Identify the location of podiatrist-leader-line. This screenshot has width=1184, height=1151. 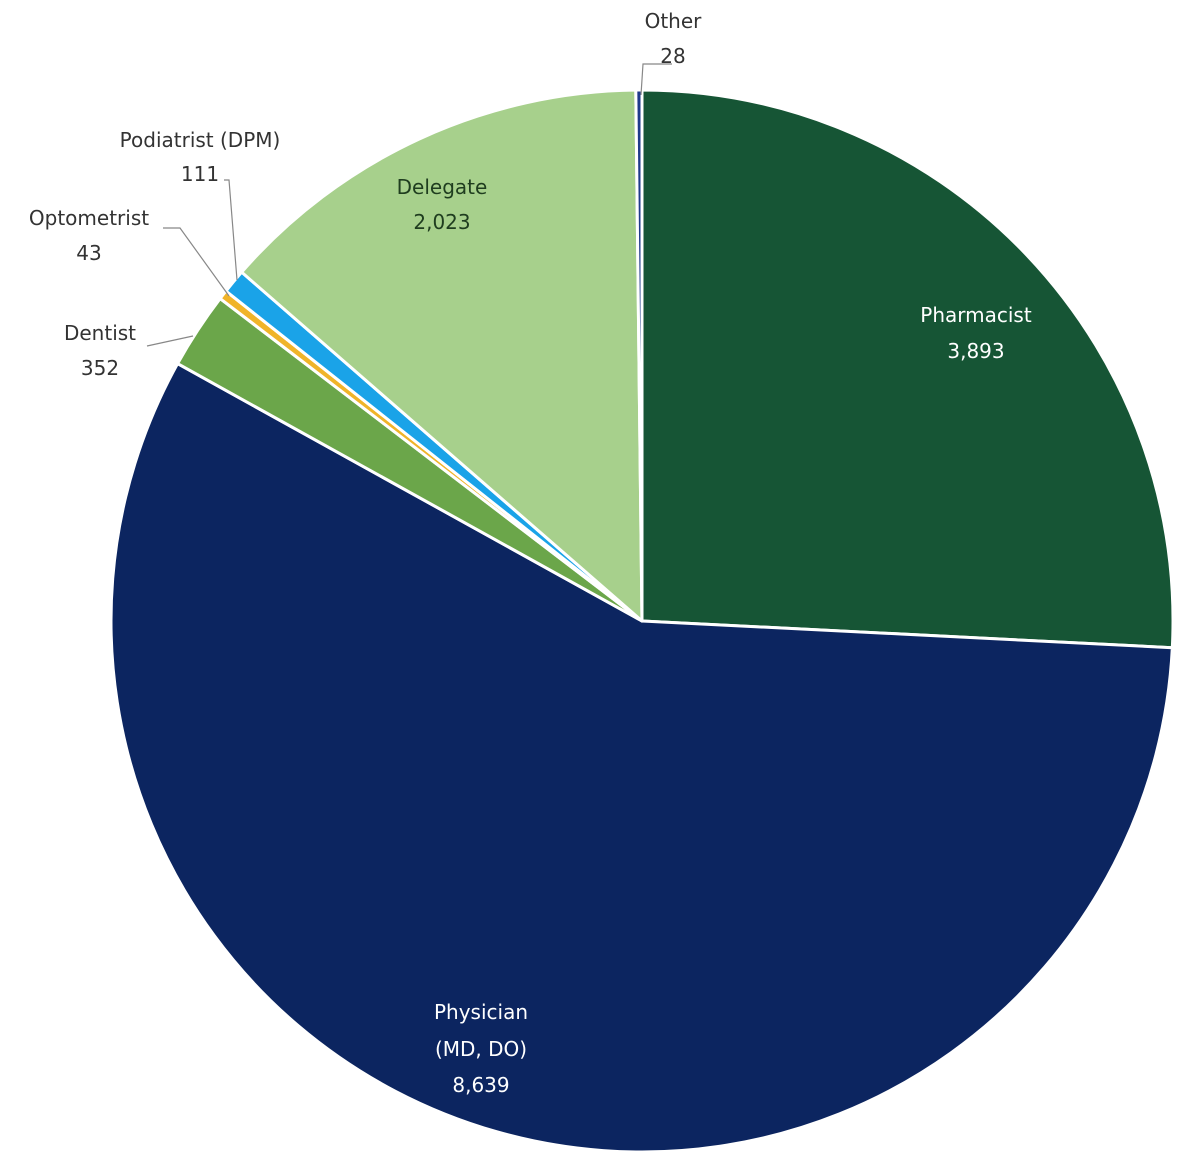
(231, 230).